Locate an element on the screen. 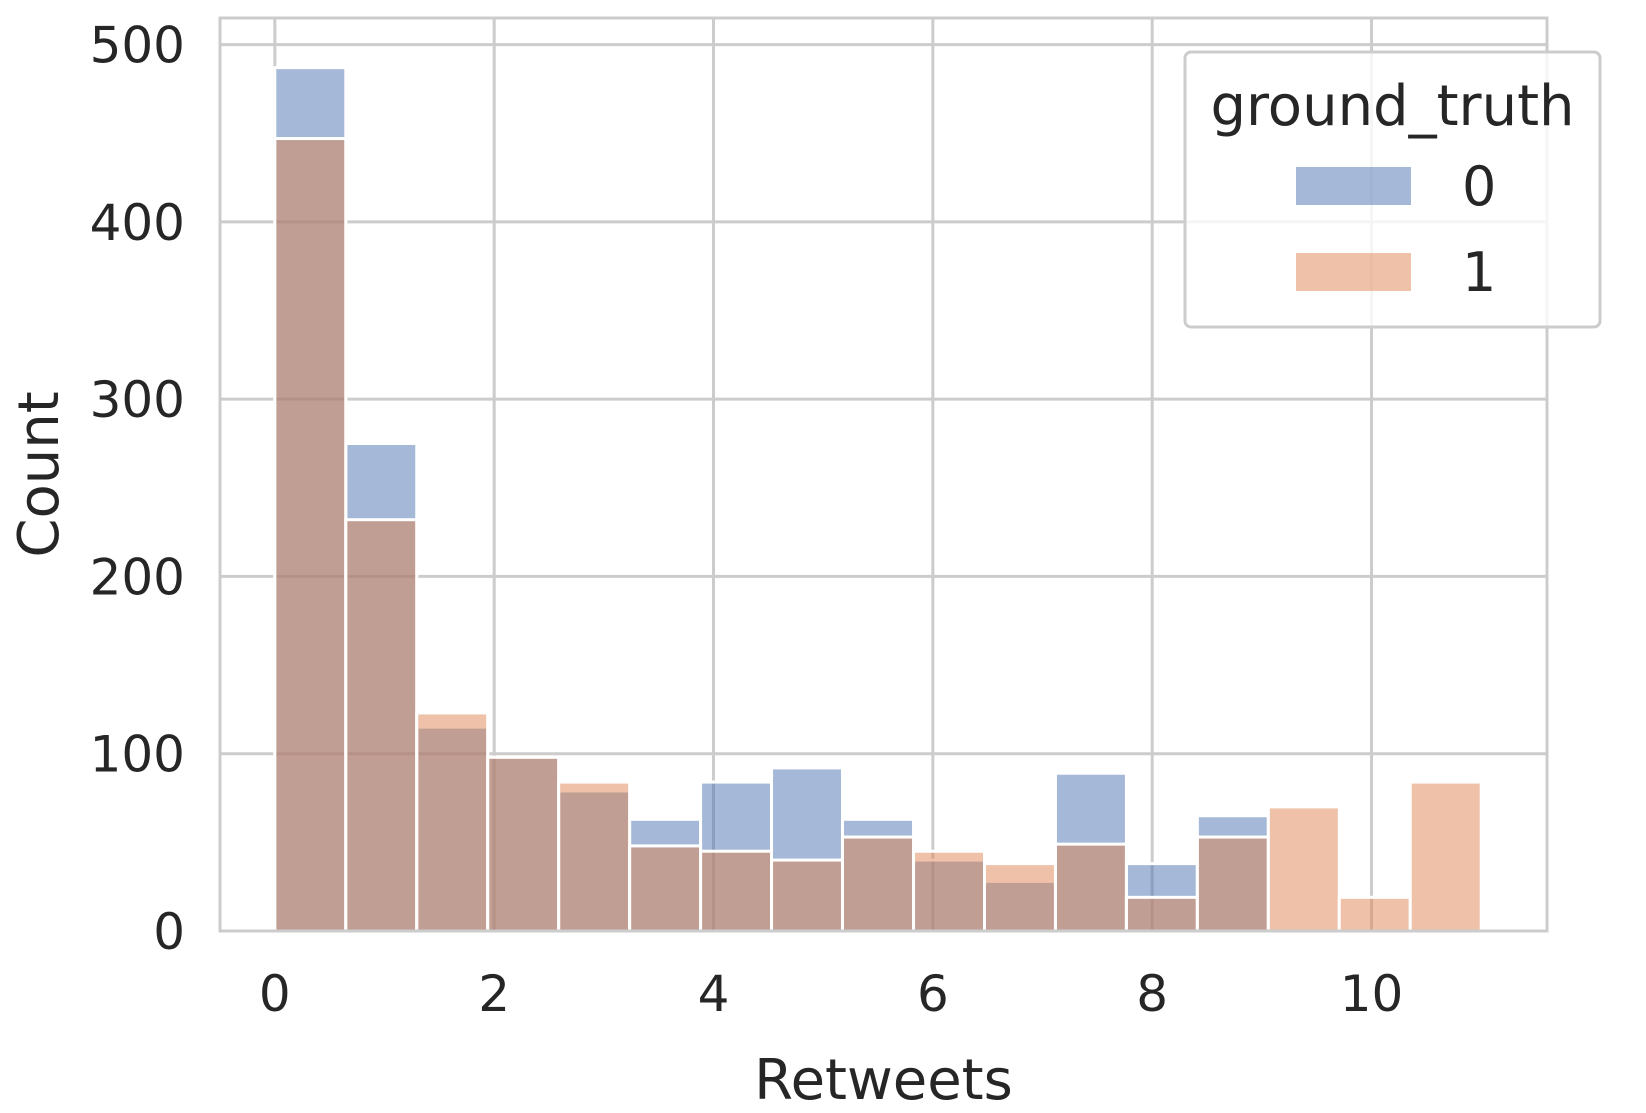 This screenshot has height=1113, width=1646. y-tick-label: 500 is located at coordinates (137, 46).